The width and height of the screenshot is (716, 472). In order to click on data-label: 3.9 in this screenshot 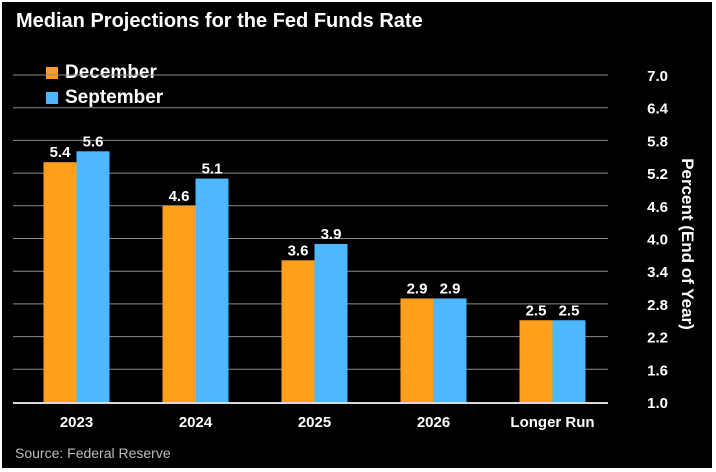, I will do `click(331, 234)`.